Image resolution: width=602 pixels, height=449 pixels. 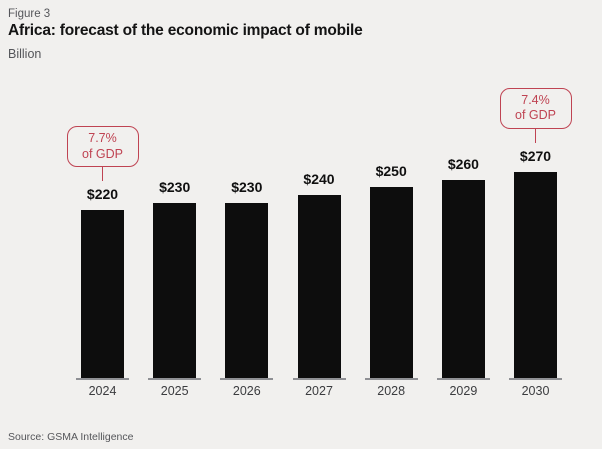 What do you see at coordinates (247, 186) in the screenshot?
I see `value-label-2026: $230` at bounding box center [247, 186].